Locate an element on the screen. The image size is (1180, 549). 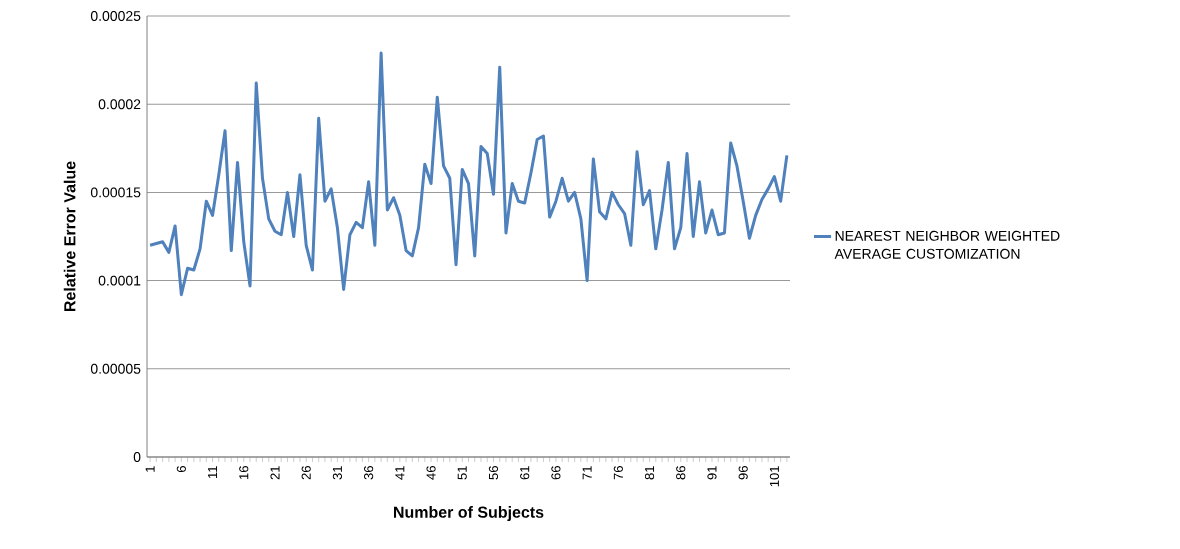
x-tick-label: 76 is located at coordinates (618, 473).